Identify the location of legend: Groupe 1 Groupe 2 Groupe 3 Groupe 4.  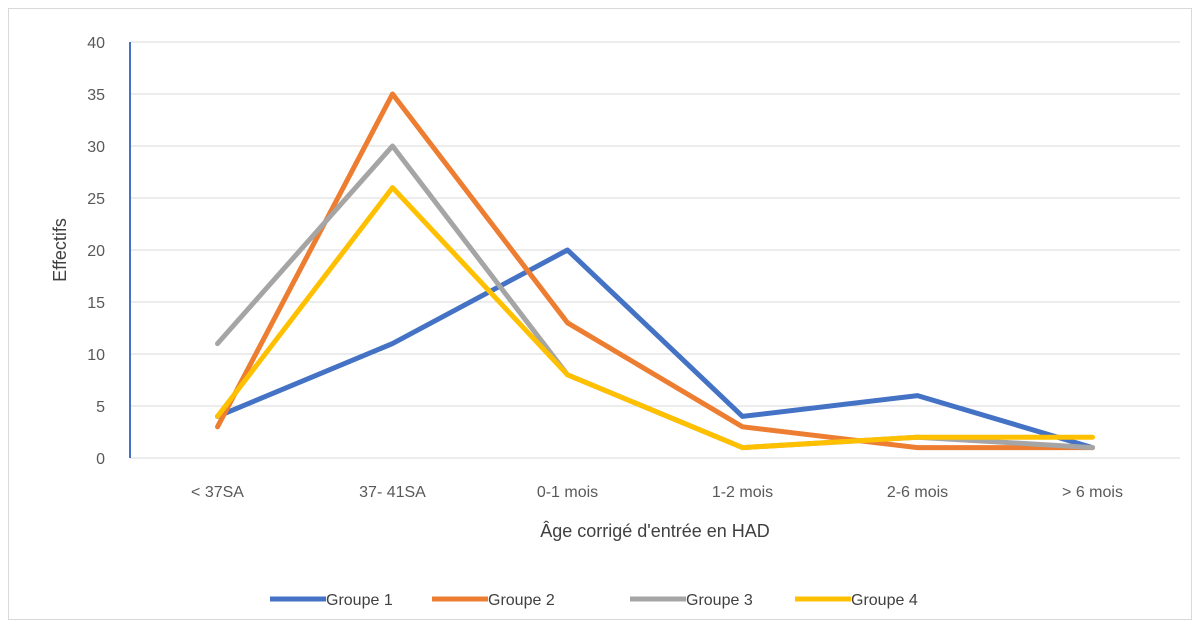
(594, 600).